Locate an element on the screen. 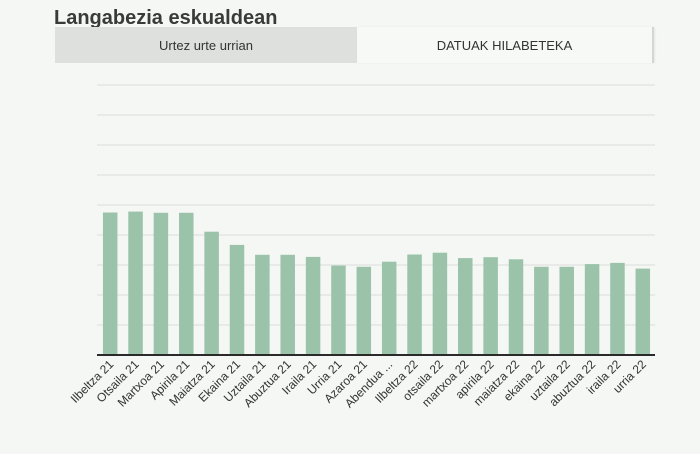 This screenshot has height=454, width=700. tab-bar: Urtez urte urrian DATUAK HILABETEKA is located at coordinates (354, 45).